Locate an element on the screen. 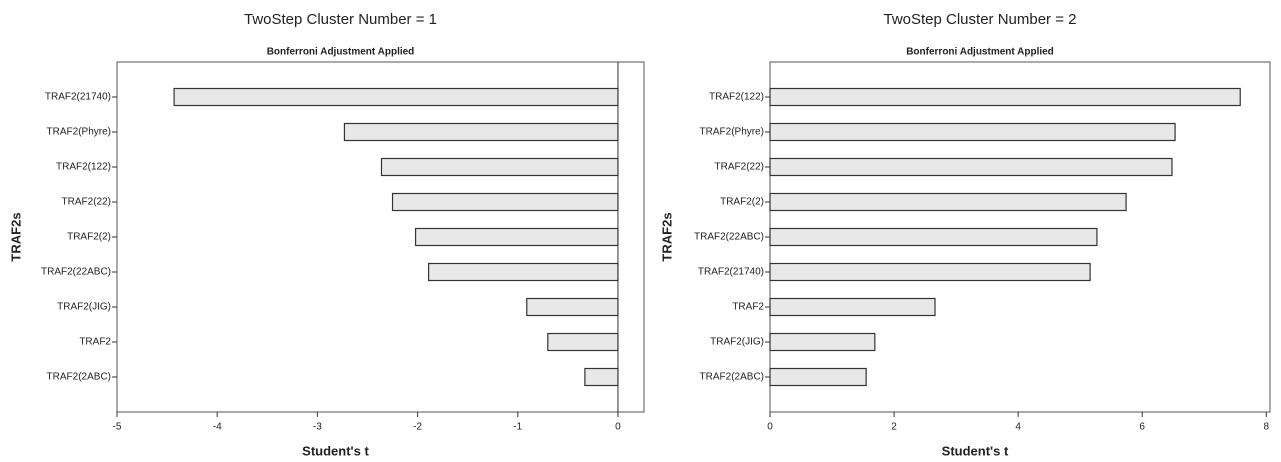 This screenshot has width=1281, height=462. x-tick-label: 2 is located at coordinates (894, 427).